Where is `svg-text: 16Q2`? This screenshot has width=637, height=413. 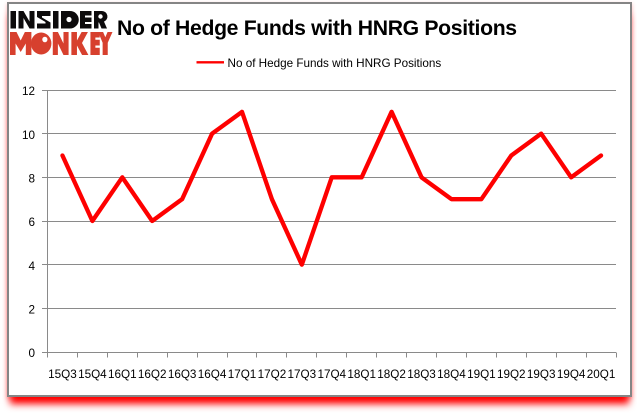
svg-text: 16Q2 is located at coordinates (152, 374).